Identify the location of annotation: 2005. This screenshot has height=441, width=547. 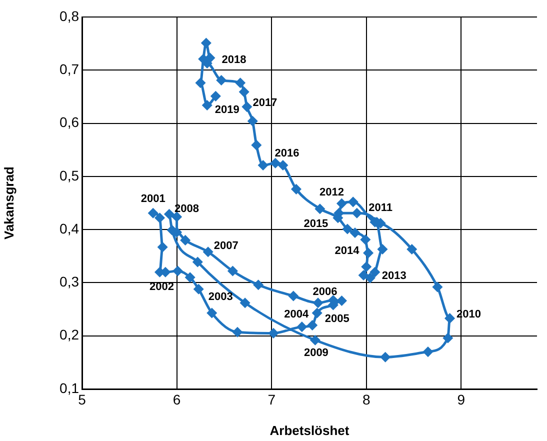
(337, 319).